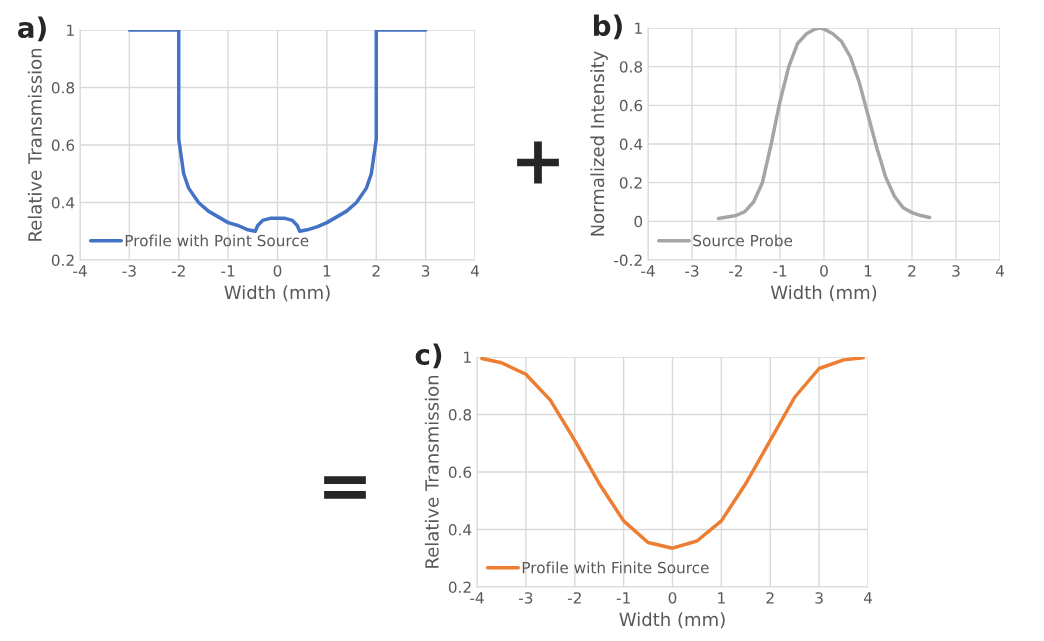 The width and height of the screenshot is (1044, 641). What do you see at coordinates (31, 29) in the screenshot?
I see `chart-title: a)` at bounding box center [31, 29].